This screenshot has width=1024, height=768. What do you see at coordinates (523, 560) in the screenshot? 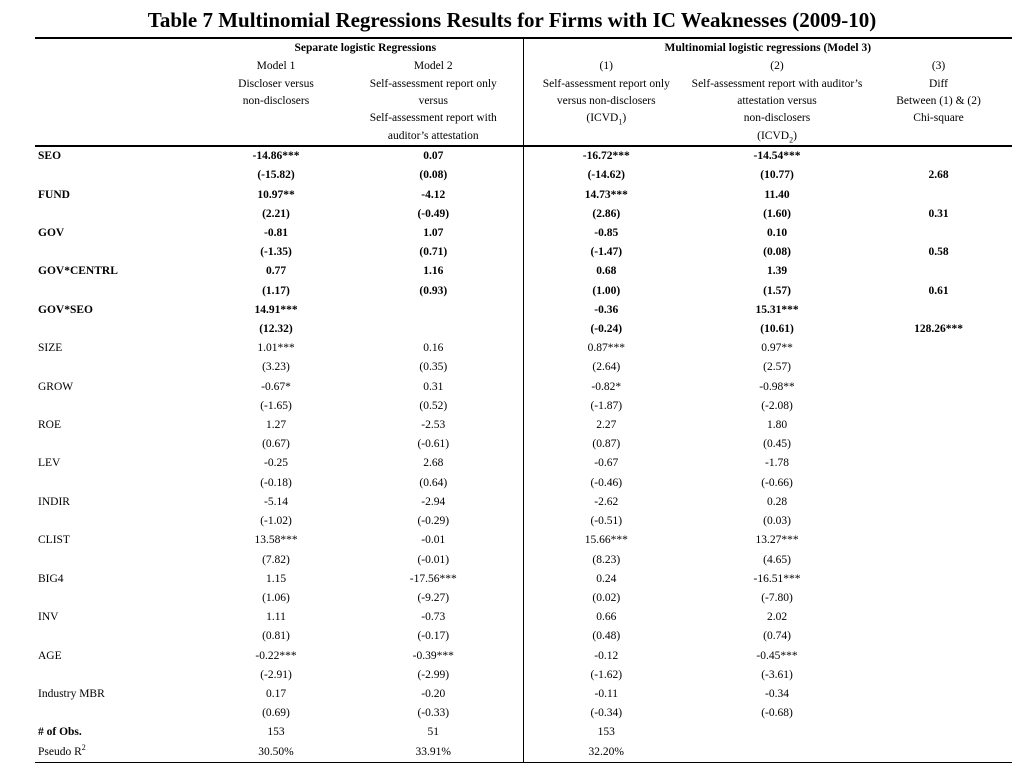
I see `table-row: (7.82) (-0.01) (8.23) (4.65)` at bounding box center [523, 560].